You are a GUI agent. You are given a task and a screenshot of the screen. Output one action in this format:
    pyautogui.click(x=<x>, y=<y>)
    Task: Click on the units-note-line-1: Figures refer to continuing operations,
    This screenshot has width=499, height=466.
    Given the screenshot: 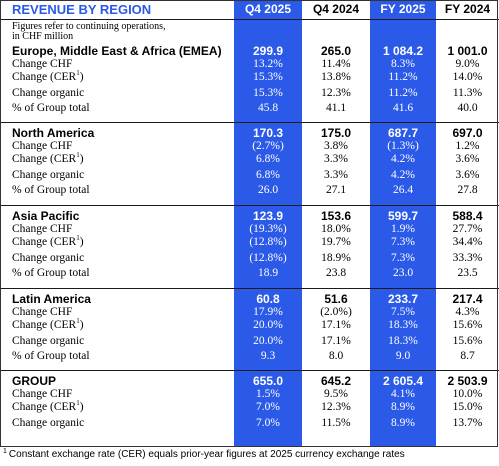 What is the action you would take?
    pyautogui.click(x=89, y=26)
    